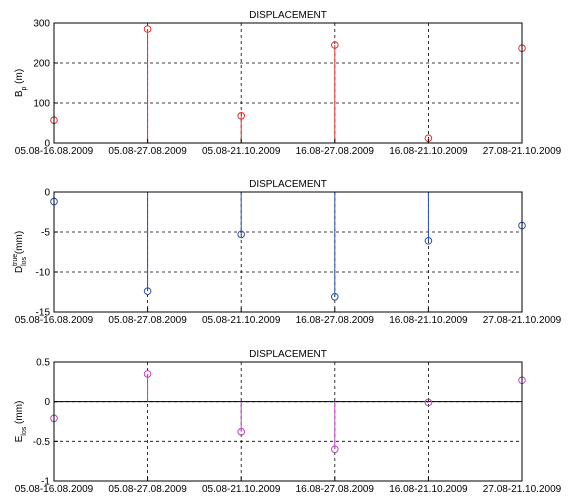 This screenshot has height=498, width=570. I want to click on y-label-main: D, so click(19, 269).